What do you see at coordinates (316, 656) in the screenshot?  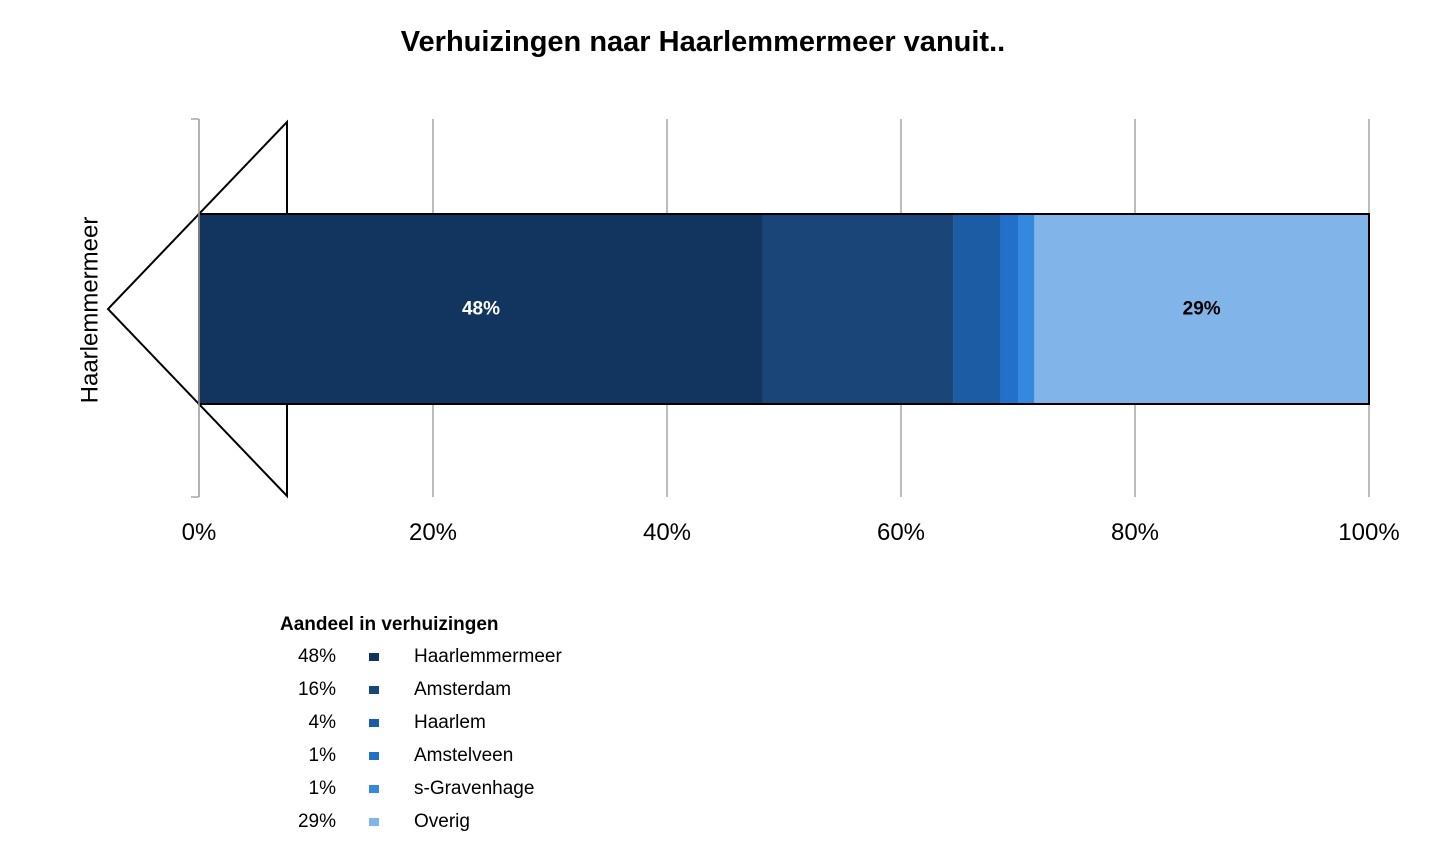 I see `legend-percentage: 48%` at bounding box center [316, 656].